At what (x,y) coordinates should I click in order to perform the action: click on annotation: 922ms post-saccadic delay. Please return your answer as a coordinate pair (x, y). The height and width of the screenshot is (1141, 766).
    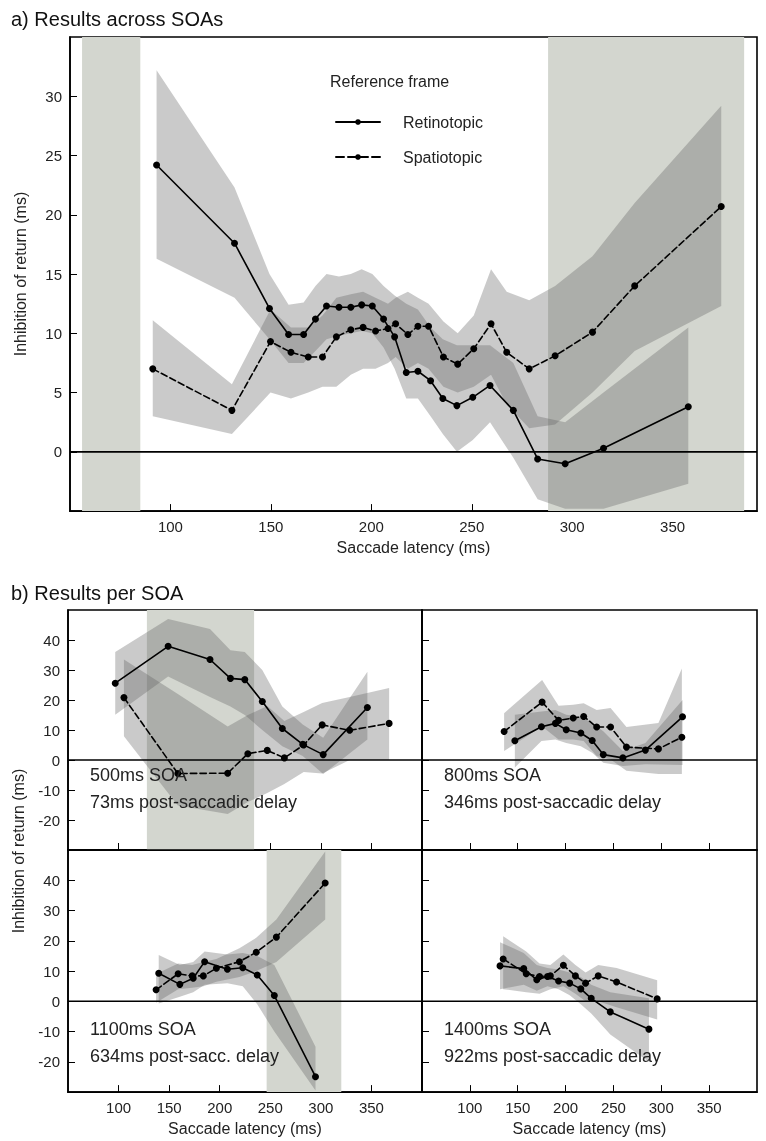
    Looking at the image, I should click on (553, 1056).